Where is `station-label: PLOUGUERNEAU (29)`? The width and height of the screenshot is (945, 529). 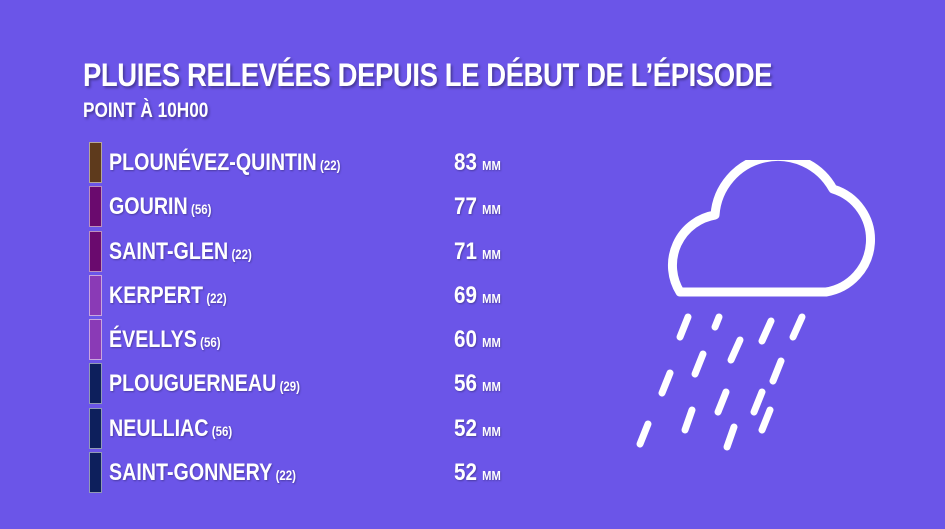
station-label: PLOUGUERNEAU (29) is located at coordinates (204, 385).